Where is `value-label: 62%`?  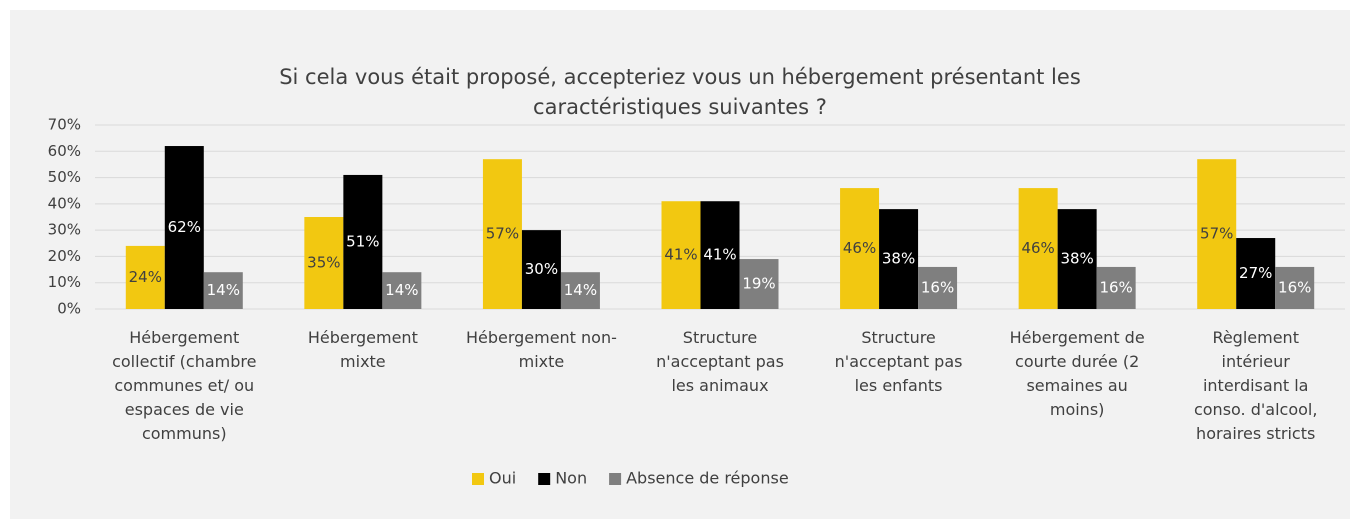 value-label: 62% is located at coordinates (184, 227).